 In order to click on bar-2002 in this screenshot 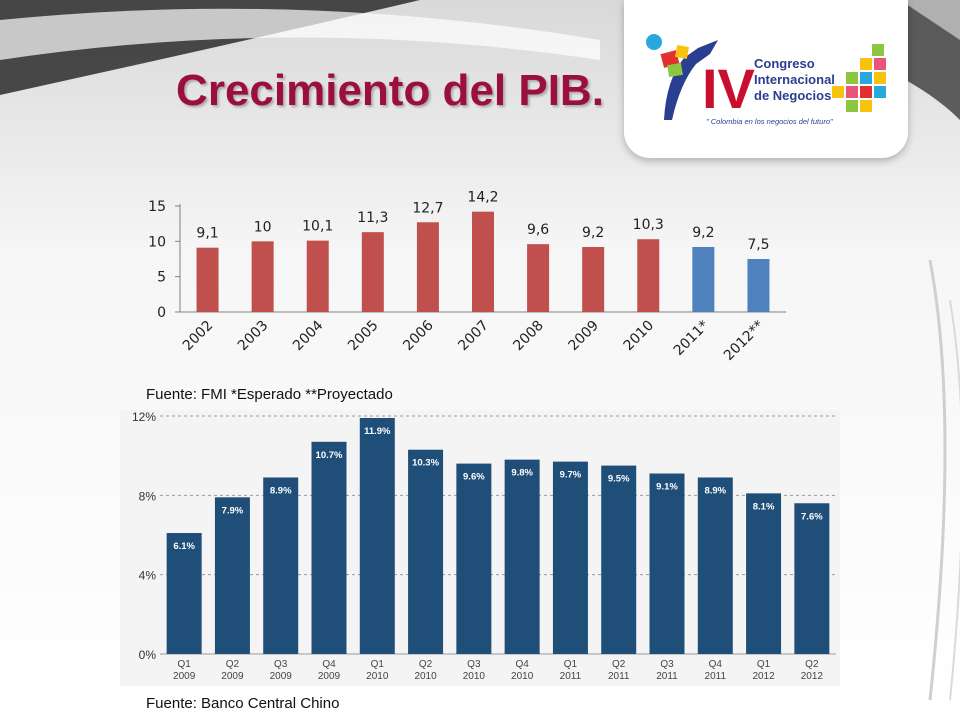, I will do `click(207, 279)`.